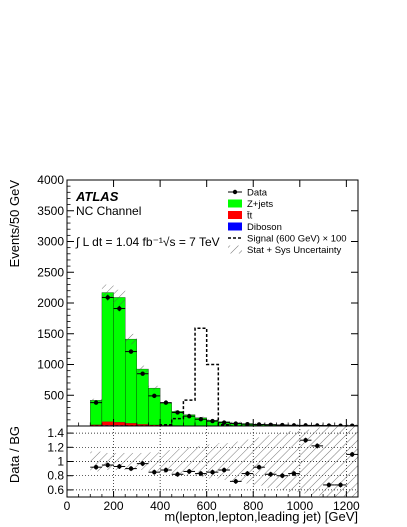  I want to click on legend-label: Stat + Sys Uncertainty, so click(294, 250).